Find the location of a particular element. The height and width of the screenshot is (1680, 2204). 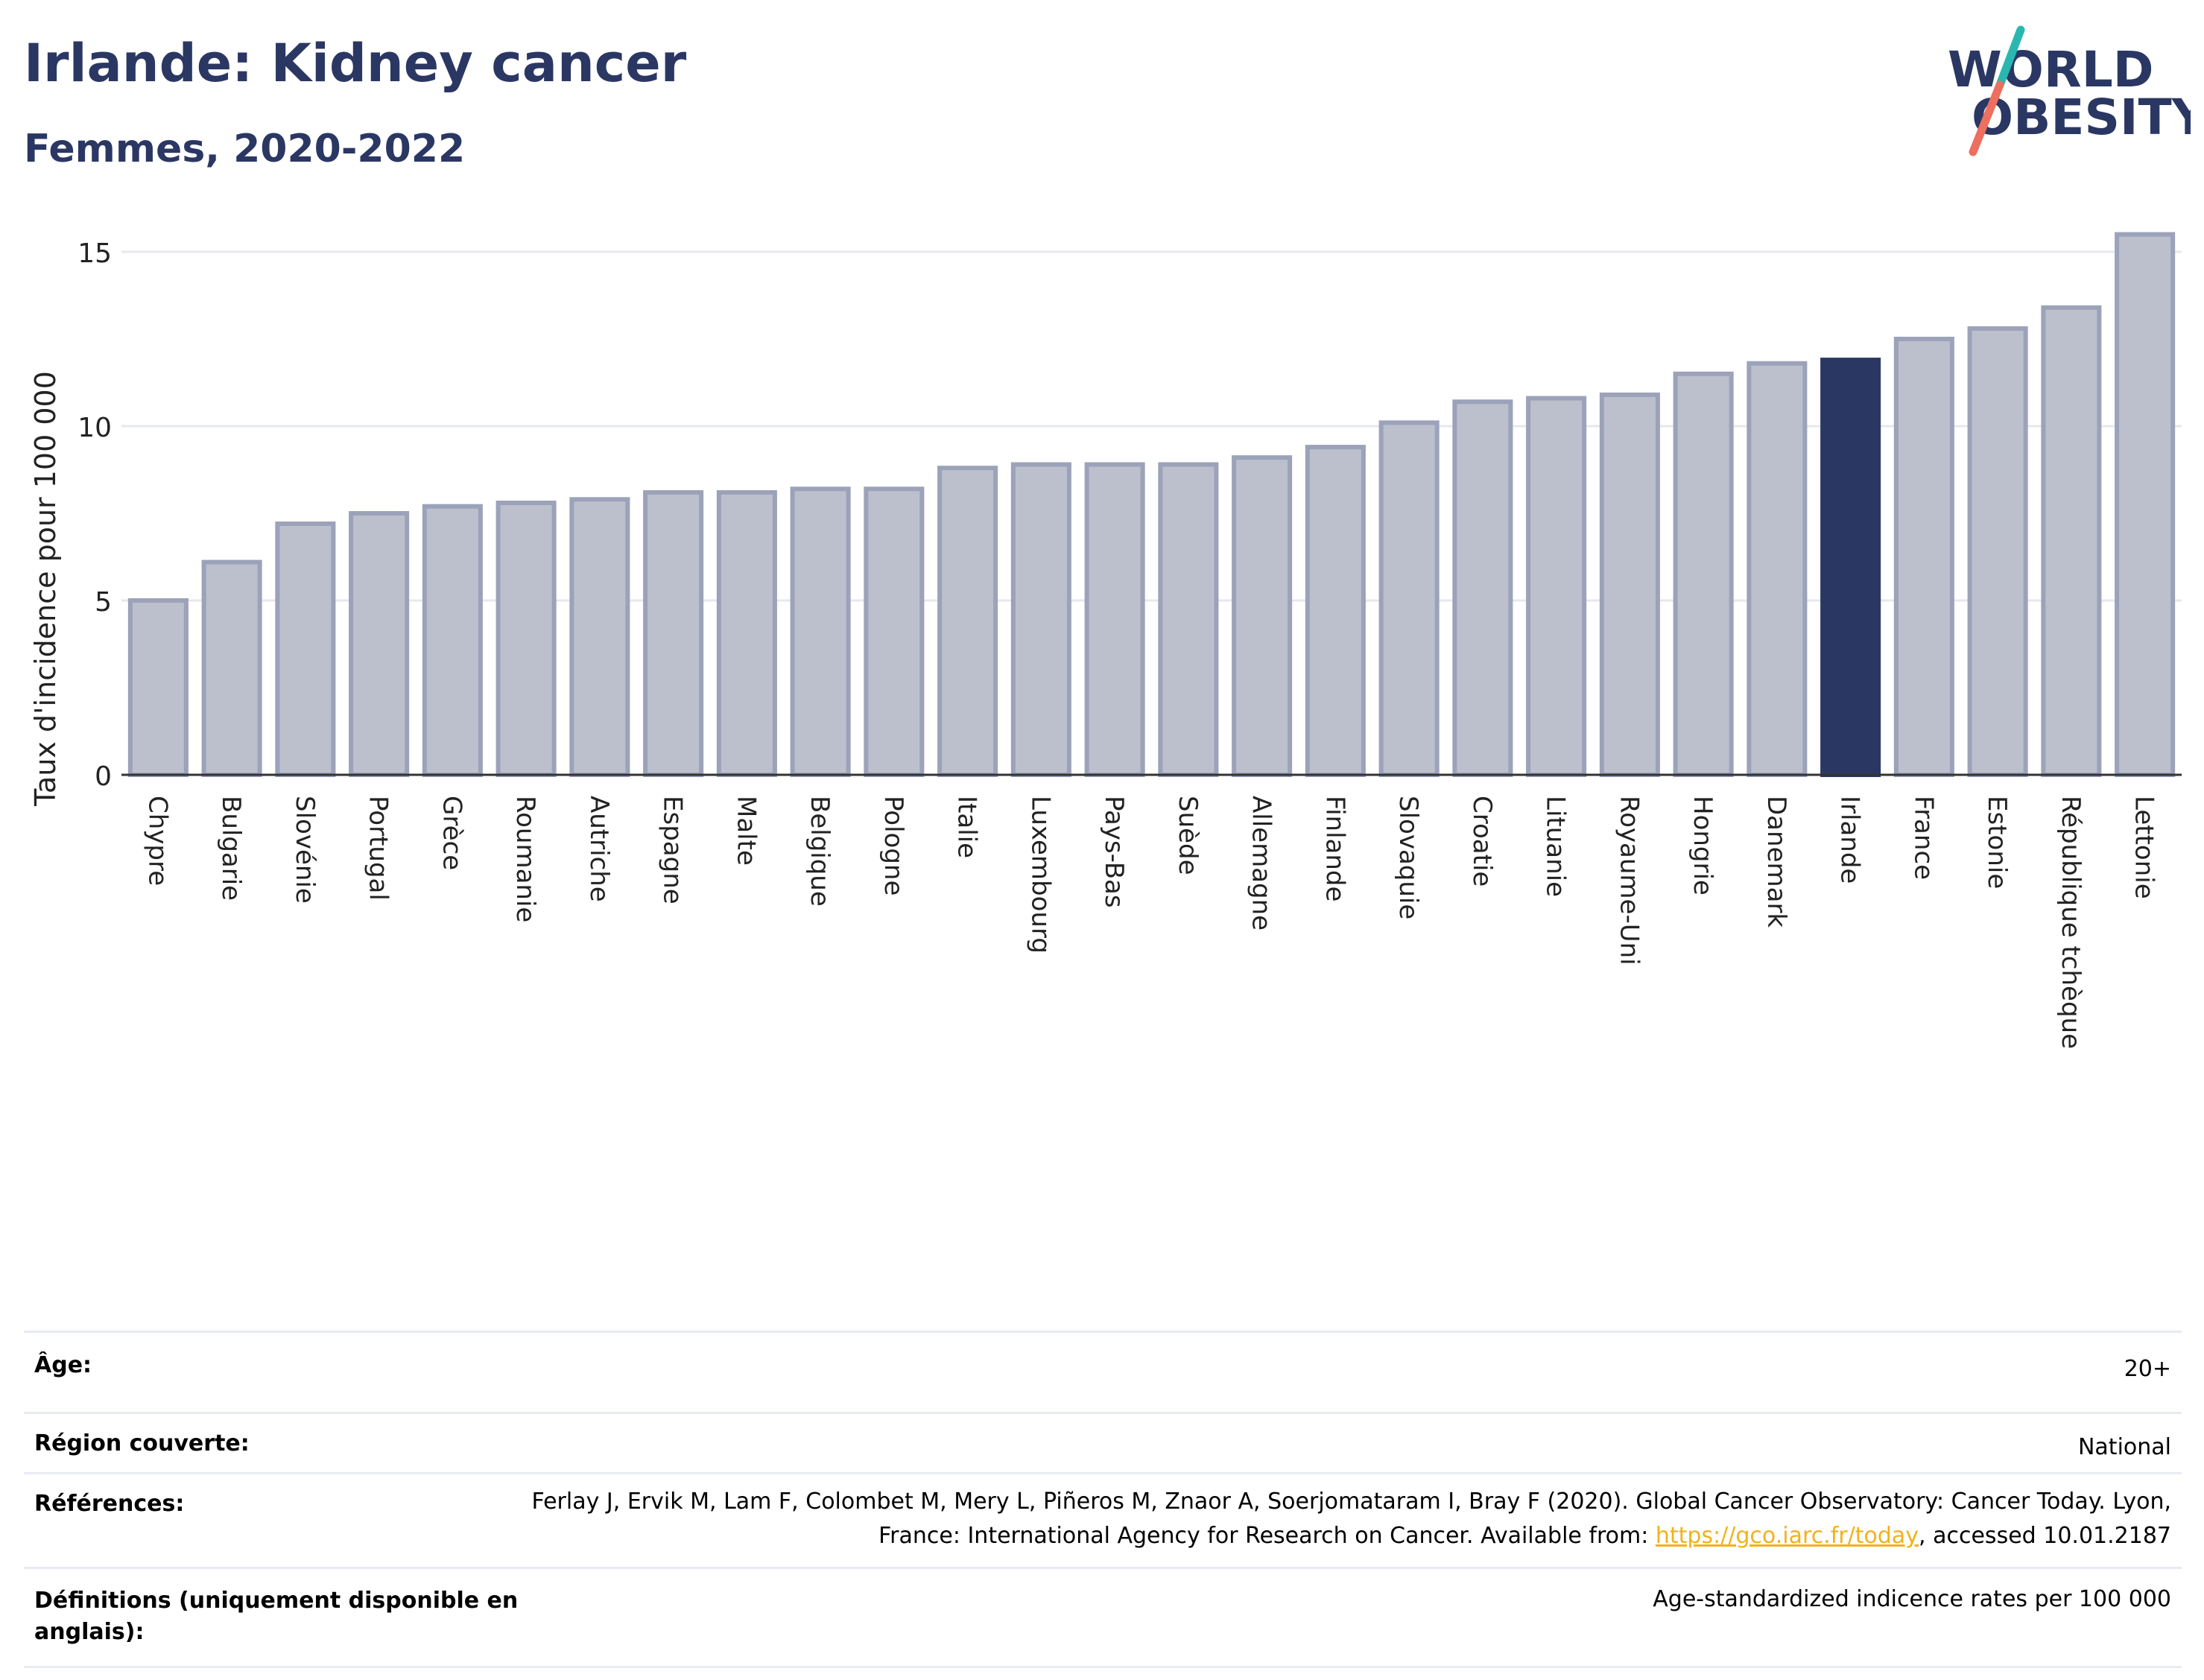

meta-age-label: Âge: is located at coordinates (275, 1372).